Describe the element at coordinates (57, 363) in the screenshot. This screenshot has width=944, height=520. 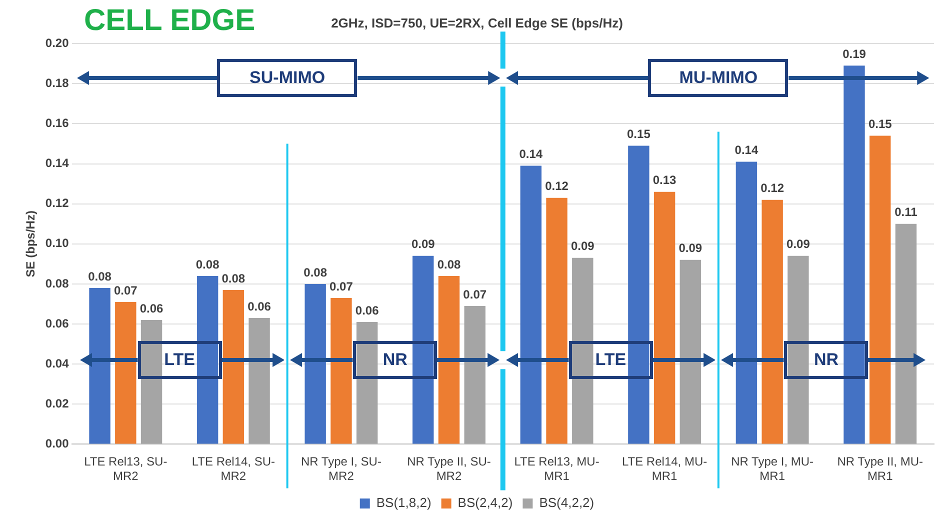
I see `y-tick-label: 0.04` at that location.